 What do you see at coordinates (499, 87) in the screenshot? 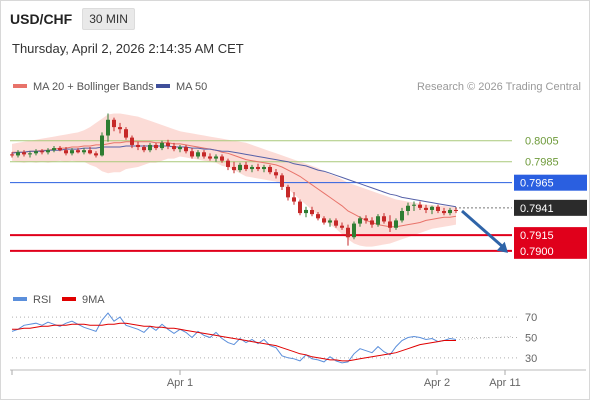
I see `watermark: Research © 2026 Trading Central` at bounding box center [499, 87].